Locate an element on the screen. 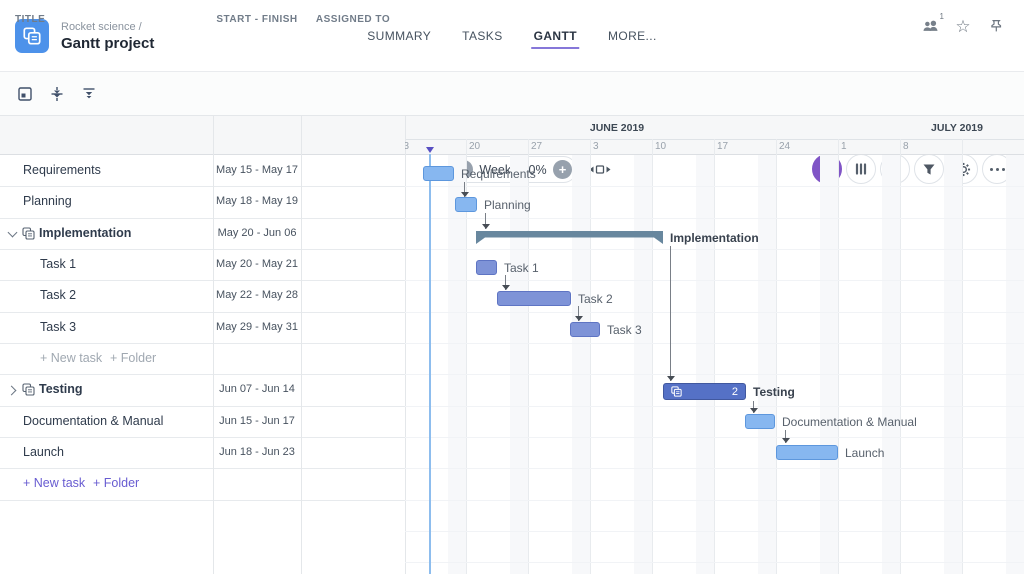 This screenshot has height=574, width=1024. table-row-task2: Task 2 May 22 - May 28 is located at coordinates (169, 295).